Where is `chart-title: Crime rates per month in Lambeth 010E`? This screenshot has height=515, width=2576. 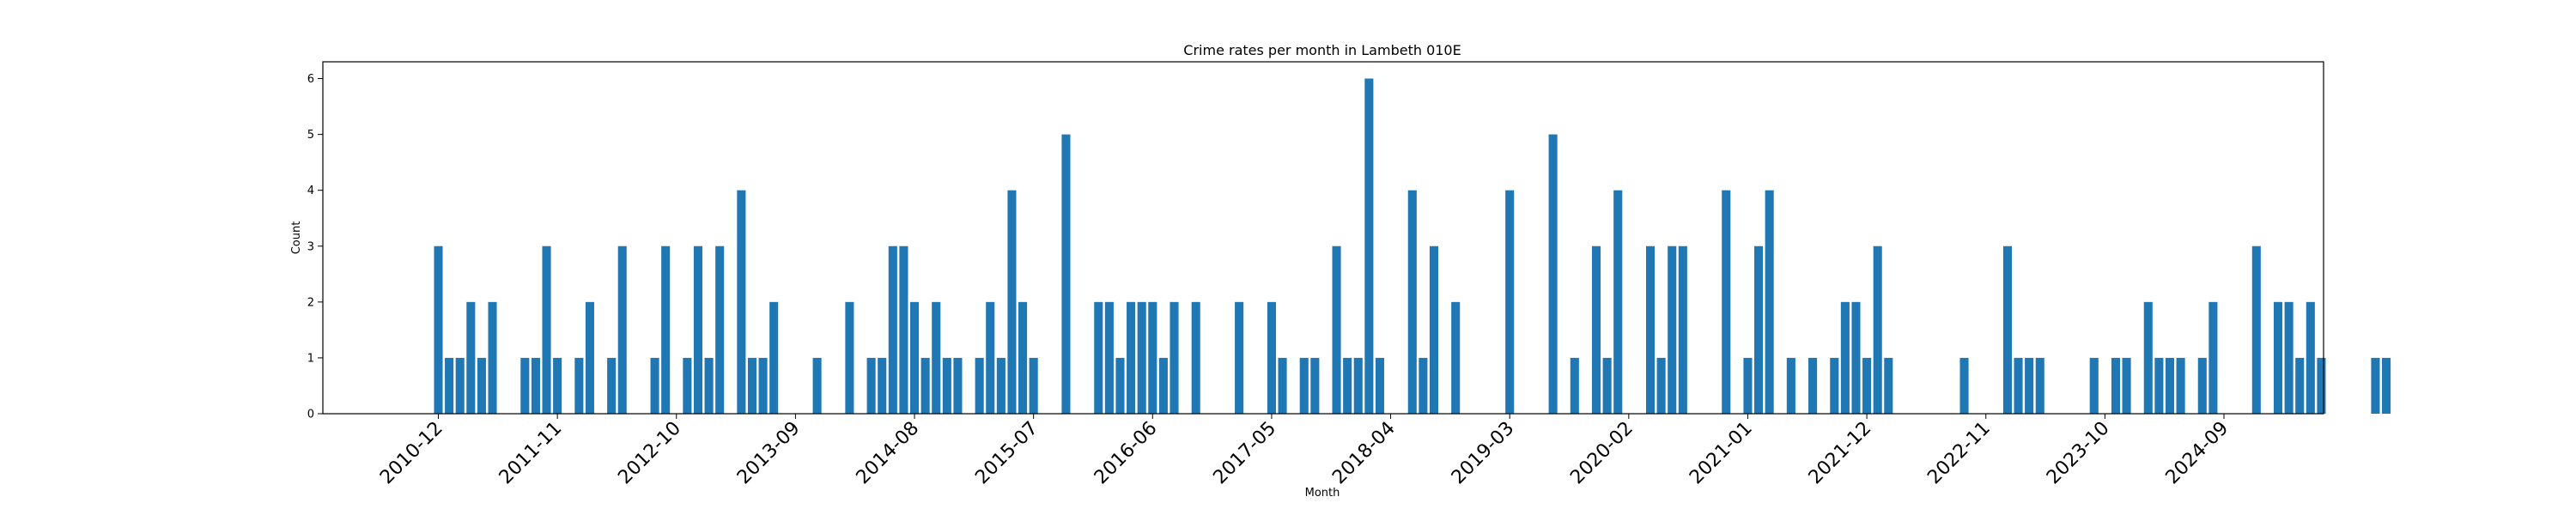
chart-title: Crime rates per month in Lambeth 010E is located at coordinates (1322, 50).